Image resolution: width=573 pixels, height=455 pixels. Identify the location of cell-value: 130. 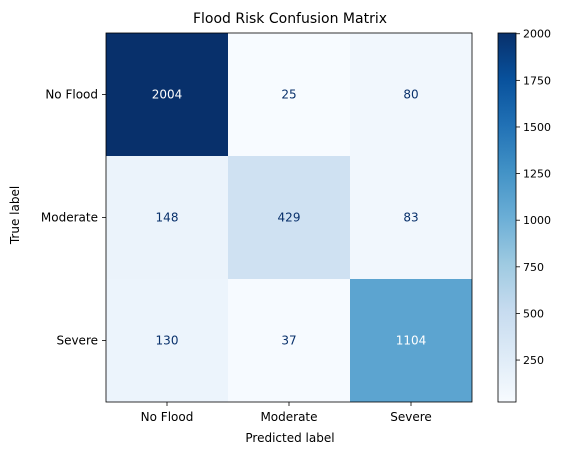
(167, 341).